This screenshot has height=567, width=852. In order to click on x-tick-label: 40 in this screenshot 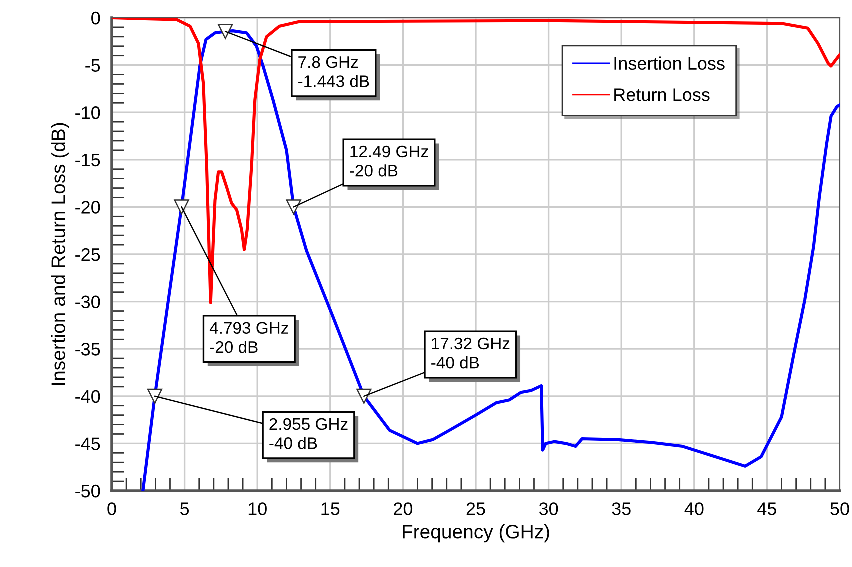, I will do `click(694, 509)`.